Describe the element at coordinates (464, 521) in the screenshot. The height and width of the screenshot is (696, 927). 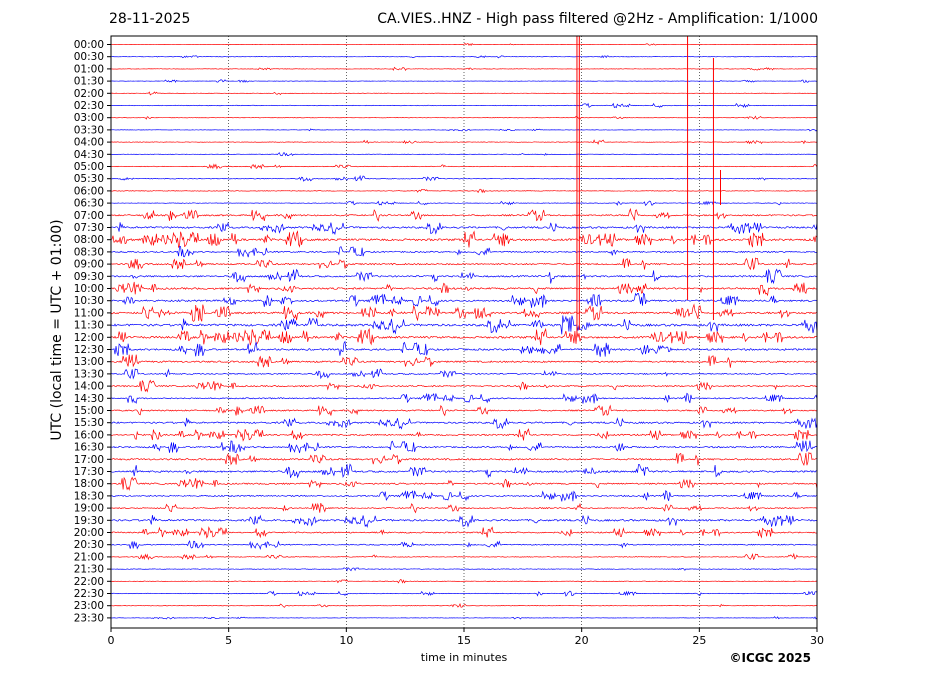
I see `trace-1930` at that location.